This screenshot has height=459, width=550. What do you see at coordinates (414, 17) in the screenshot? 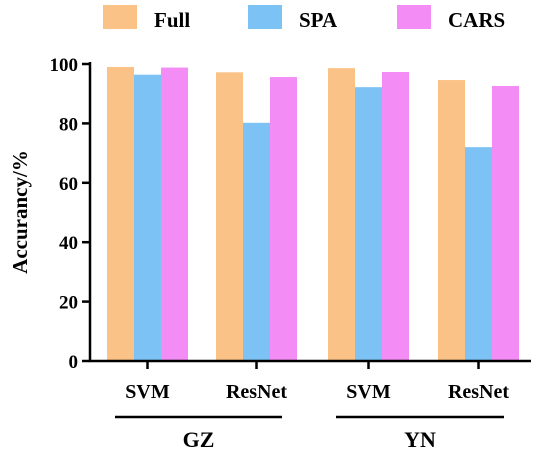
I see `legend-swatch-cars` at bounding box center [414, 17].